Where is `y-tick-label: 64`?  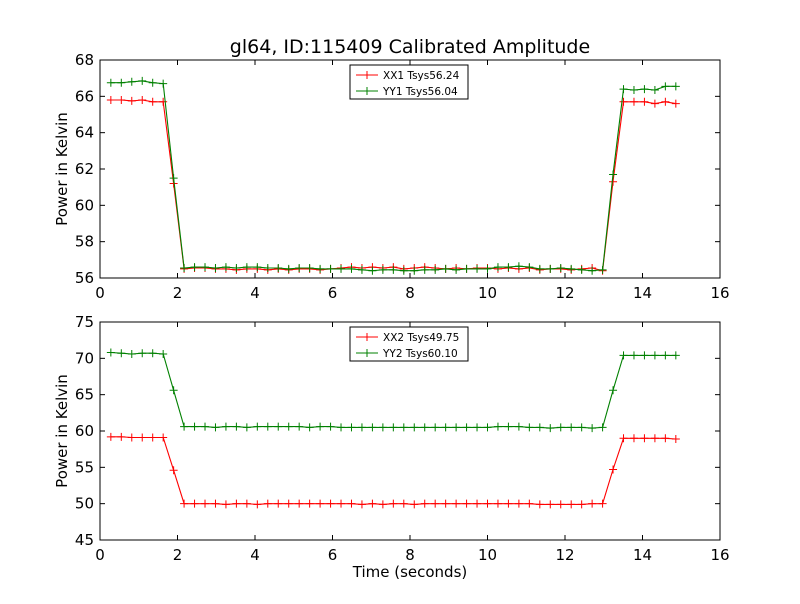 y-tick-label: 64 is located at coordinates (84, 133).